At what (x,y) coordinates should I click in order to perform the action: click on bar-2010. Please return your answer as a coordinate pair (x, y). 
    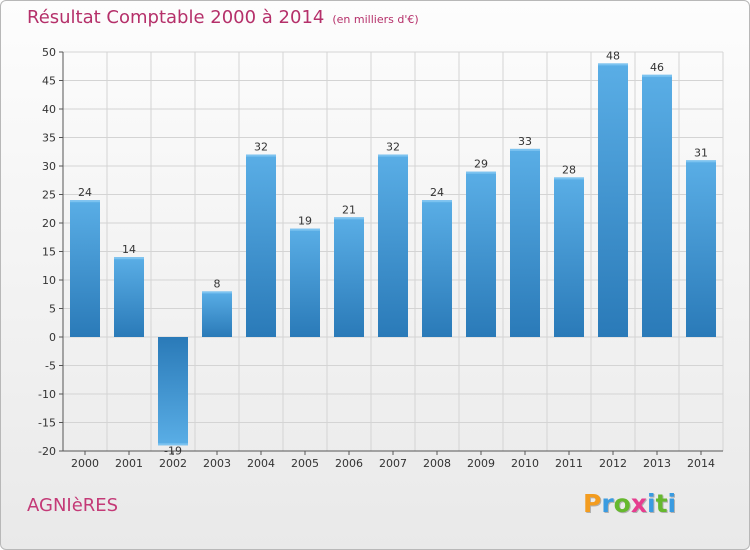
    Looking at the image, I should click on (525, 242).